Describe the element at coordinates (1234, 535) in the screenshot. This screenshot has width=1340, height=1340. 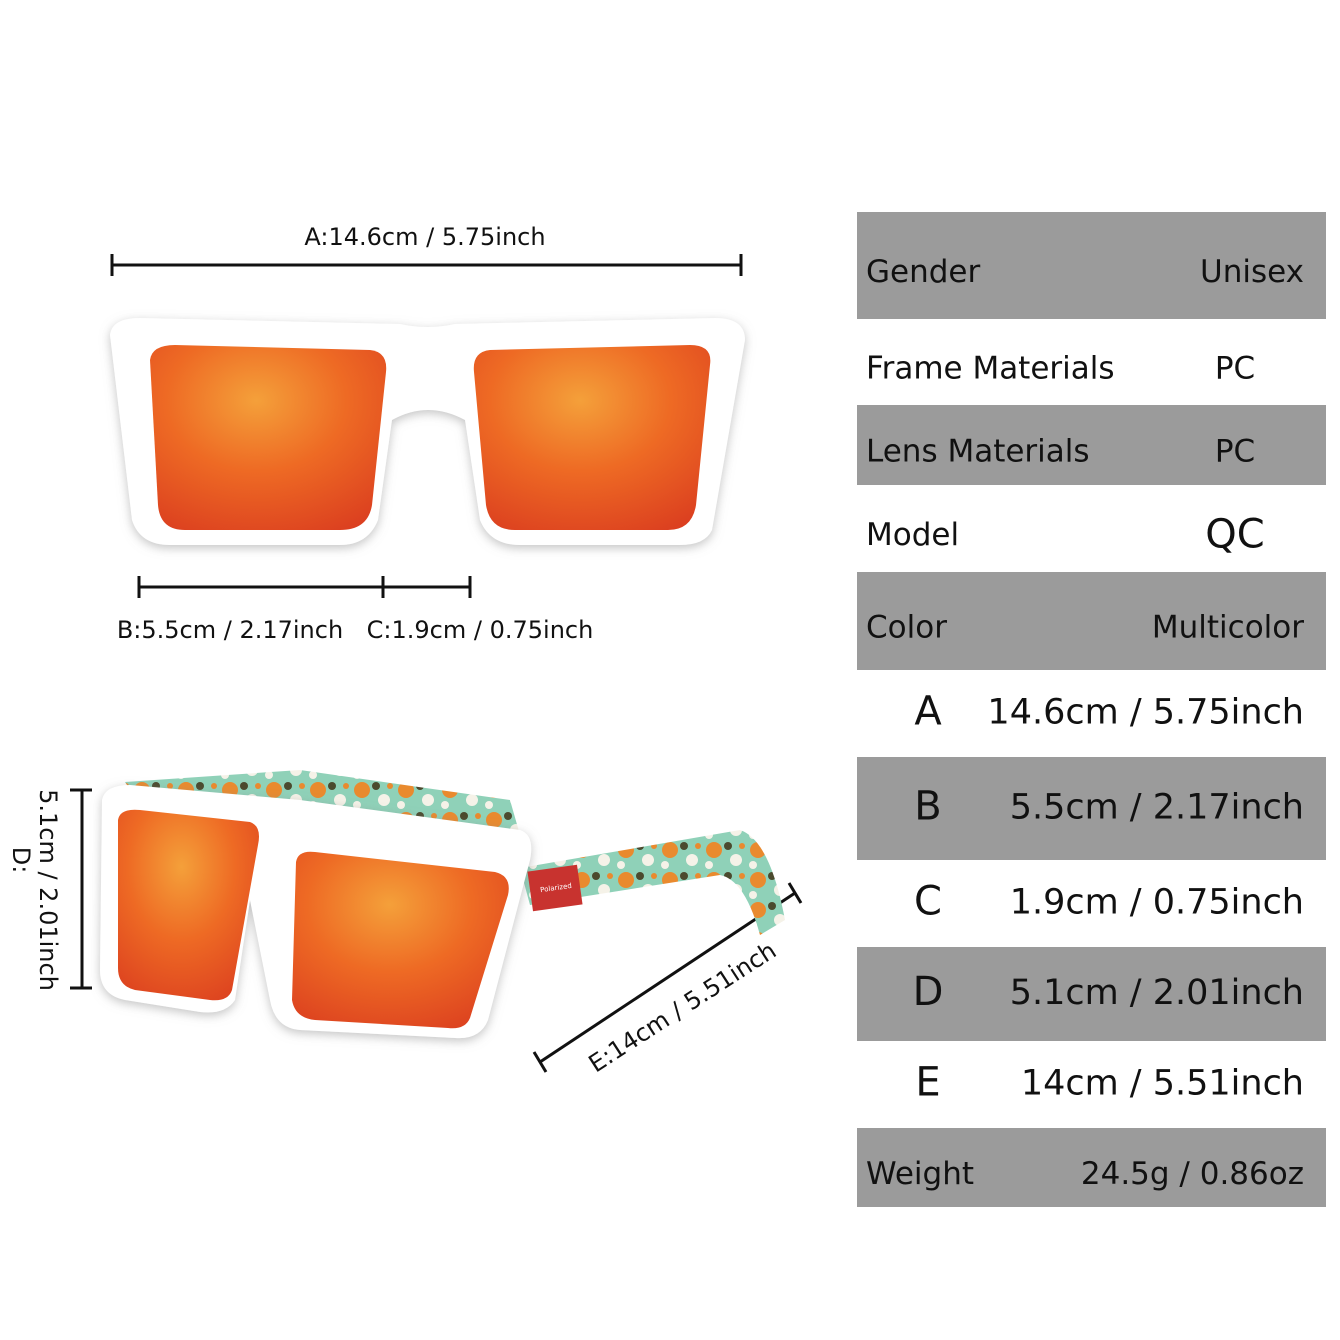
I see `row-value: QC` at that location.